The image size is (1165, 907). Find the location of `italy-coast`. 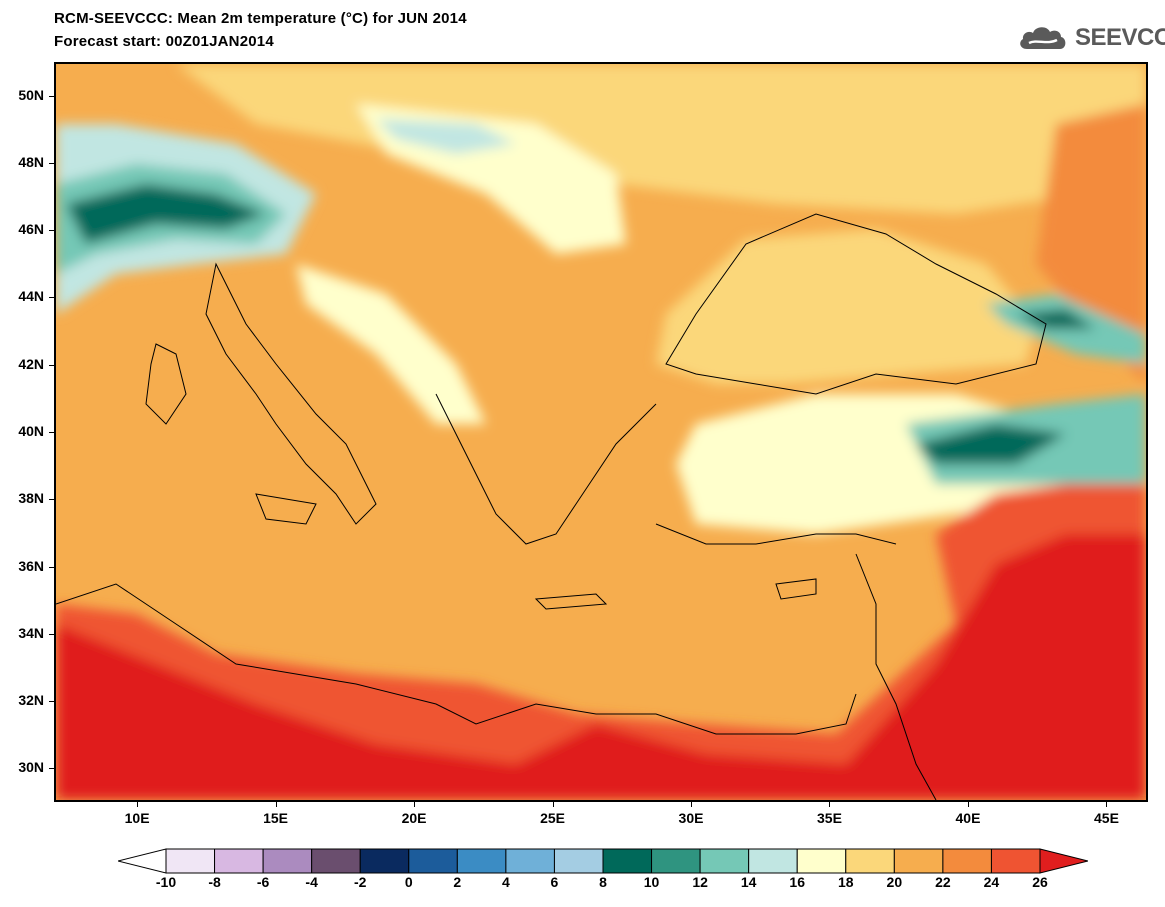

italy-coast is located at coordinates (291, 393).